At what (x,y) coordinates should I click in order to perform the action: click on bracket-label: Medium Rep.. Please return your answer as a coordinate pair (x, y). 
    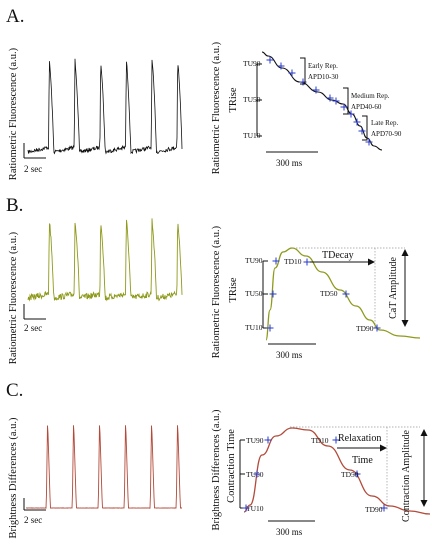
    Looking at the image, I should click on (370, 96).